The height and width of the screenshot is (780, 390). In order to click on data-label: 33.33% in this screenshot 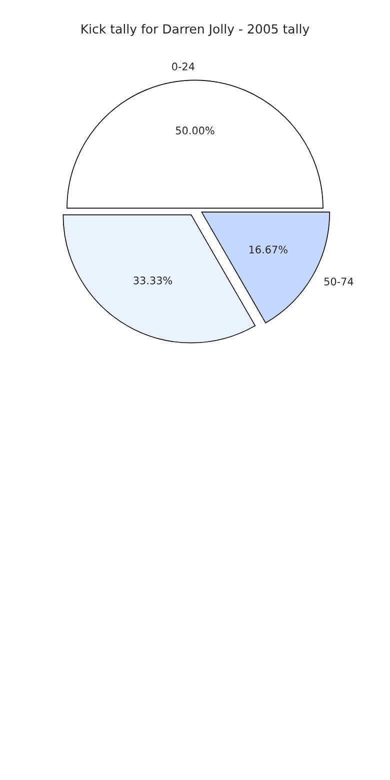, I will do `click(153, 280)`.